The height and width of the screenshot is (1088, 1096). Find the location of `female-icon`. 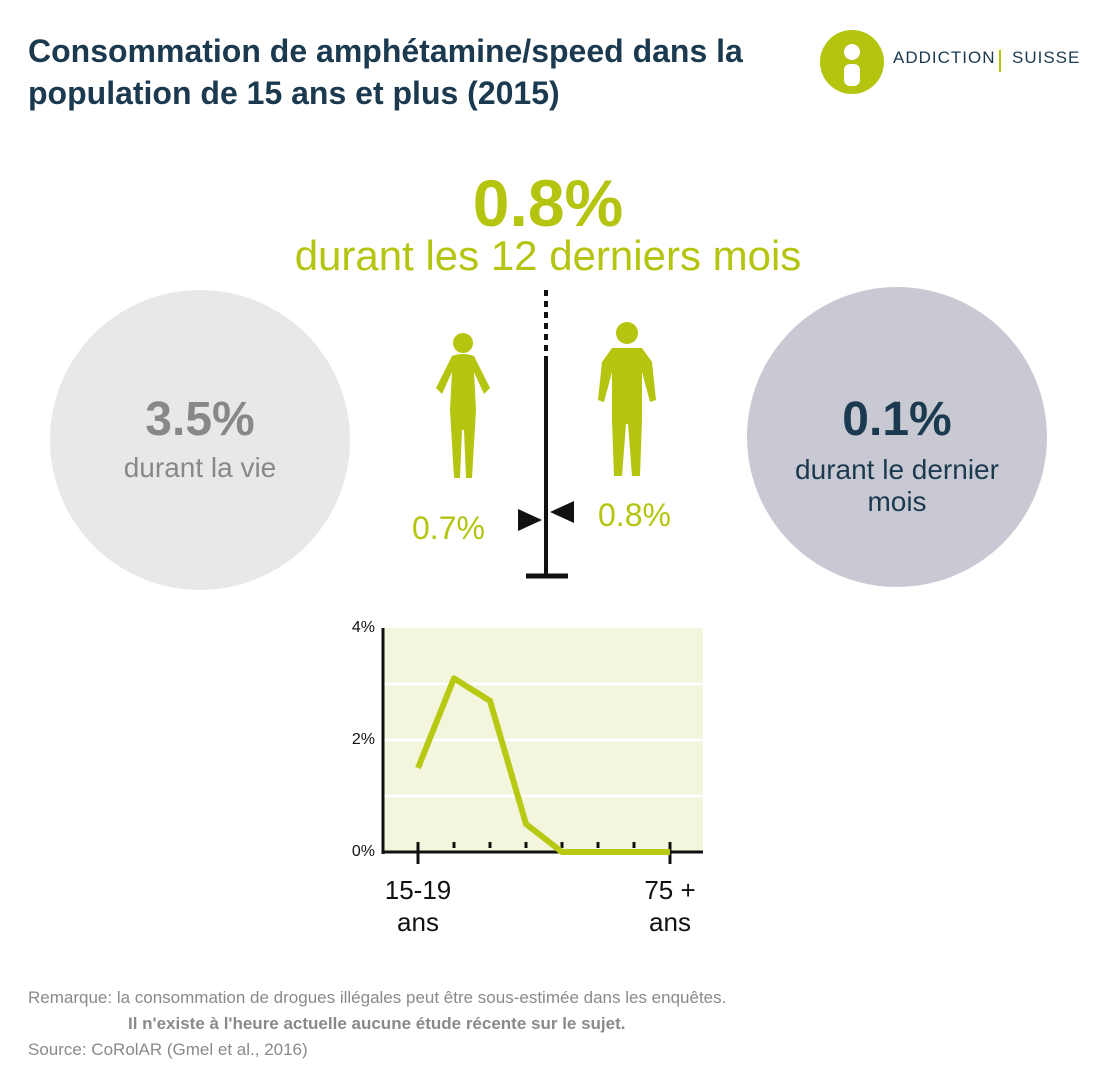

female-icon is located at coordinates (463, 405).